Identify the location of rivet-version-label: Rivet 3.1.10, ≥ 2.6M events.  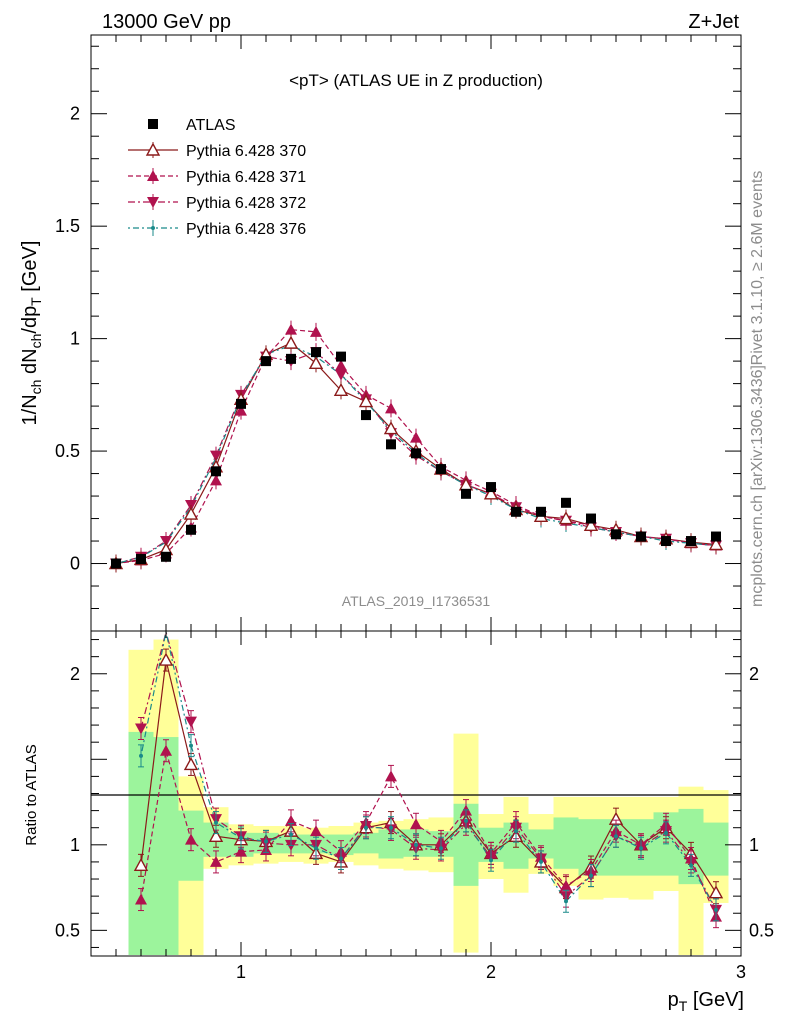
(757, 268).